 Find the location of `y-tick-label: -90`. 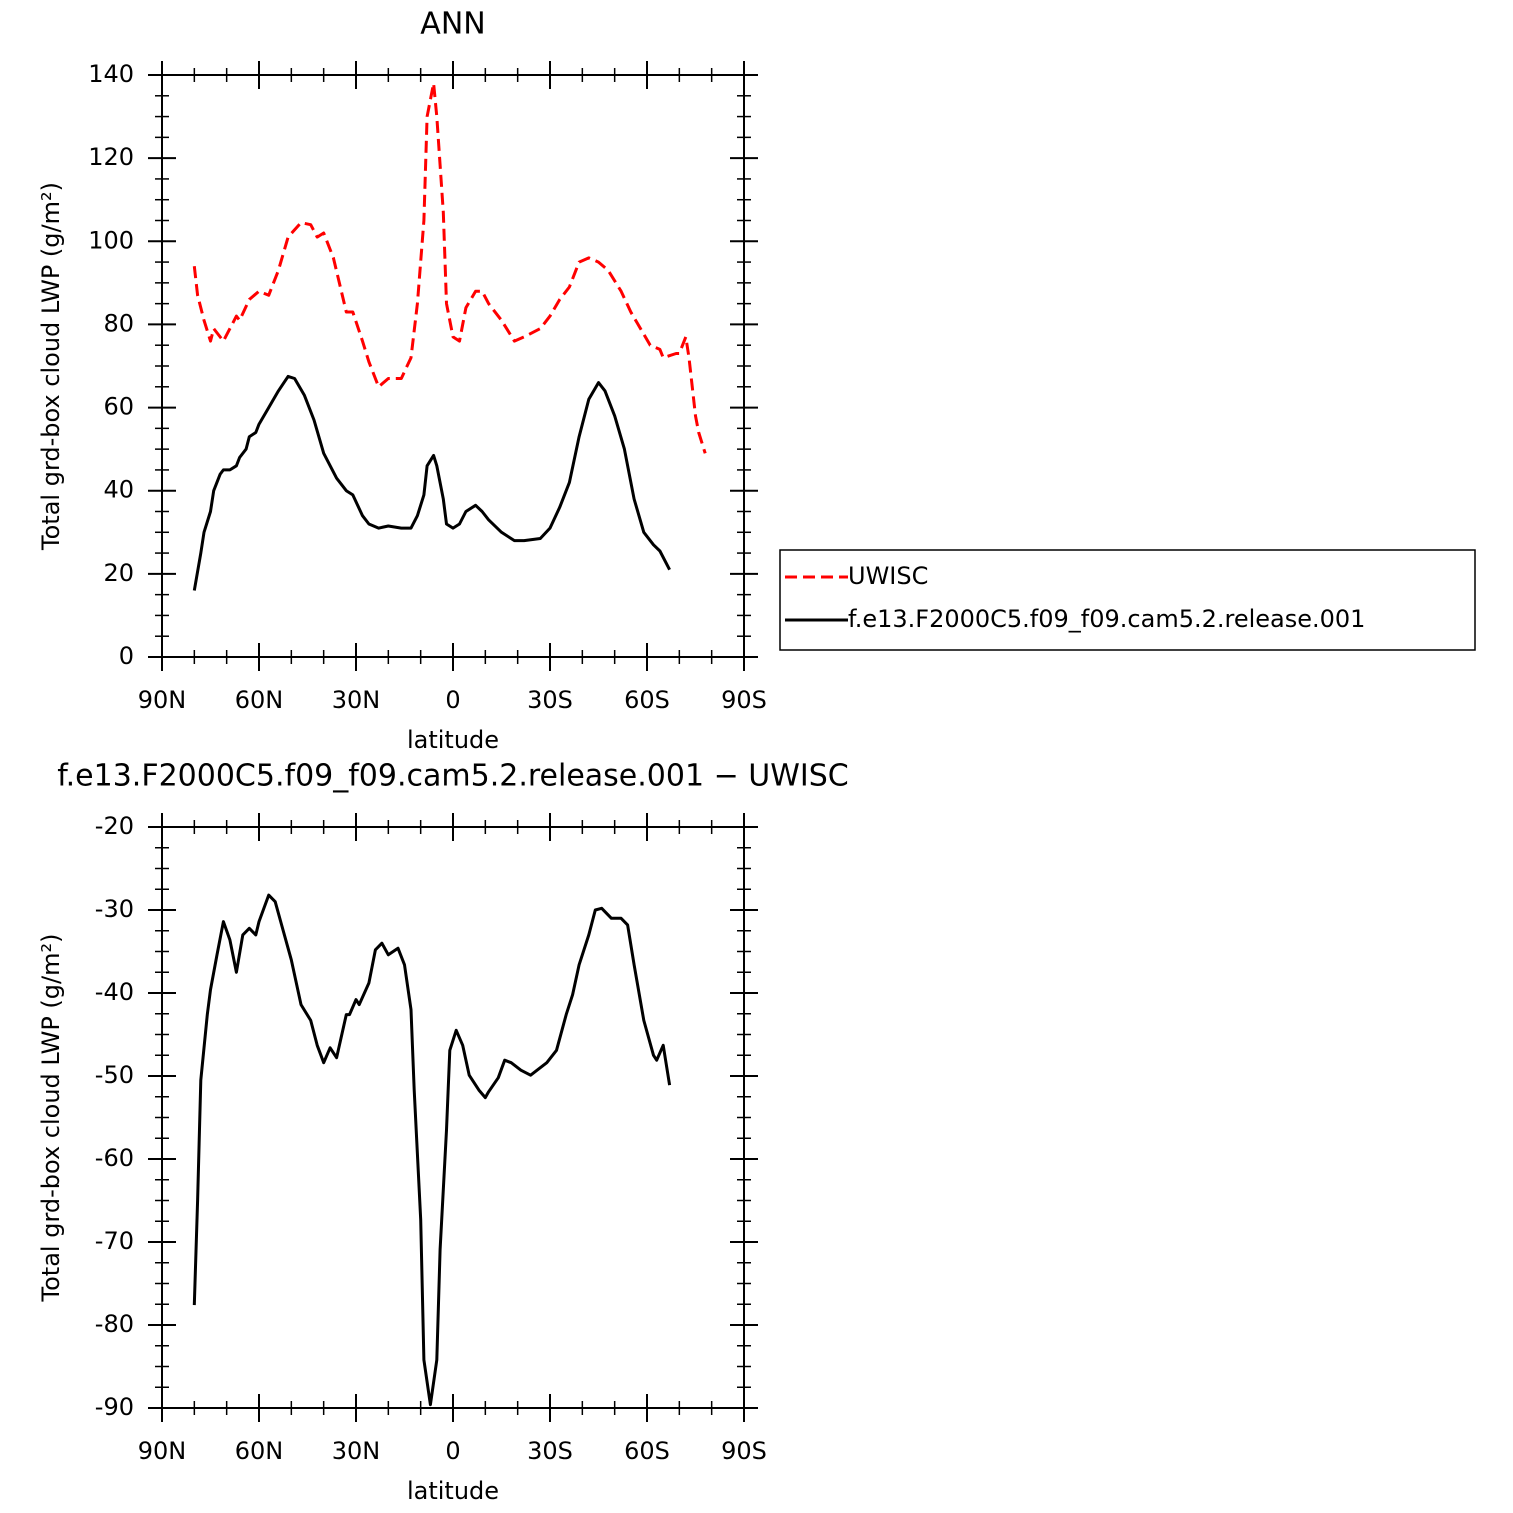

y-tick-label: -90 is located at coordinates (114, 1407).